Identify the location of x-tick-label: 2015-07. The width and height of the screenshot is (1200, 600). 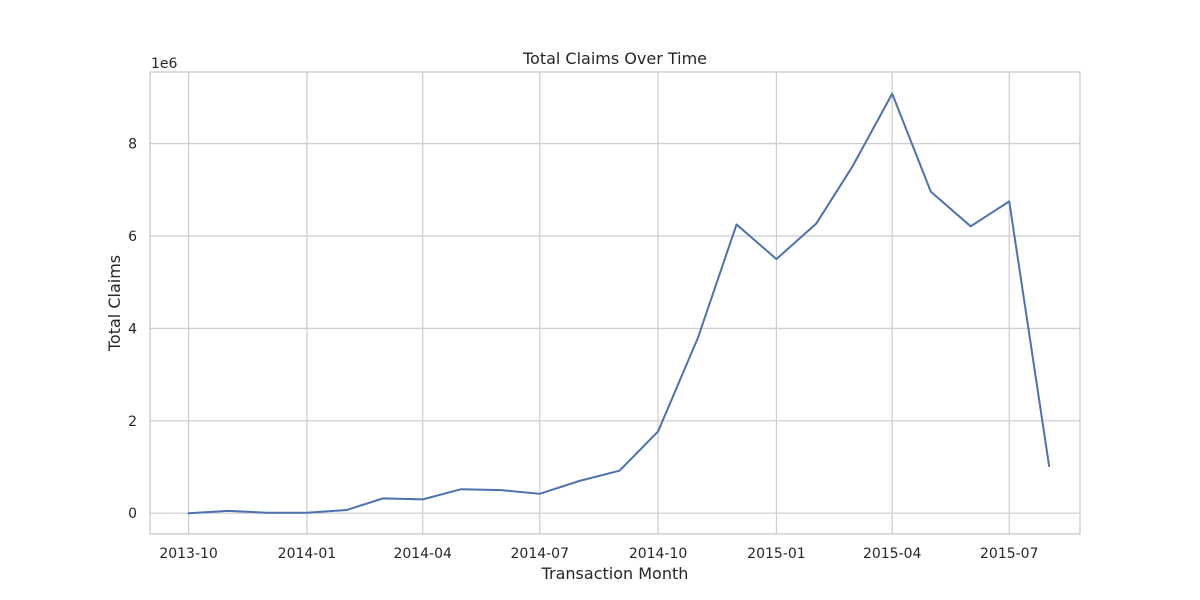
(1009, 554).